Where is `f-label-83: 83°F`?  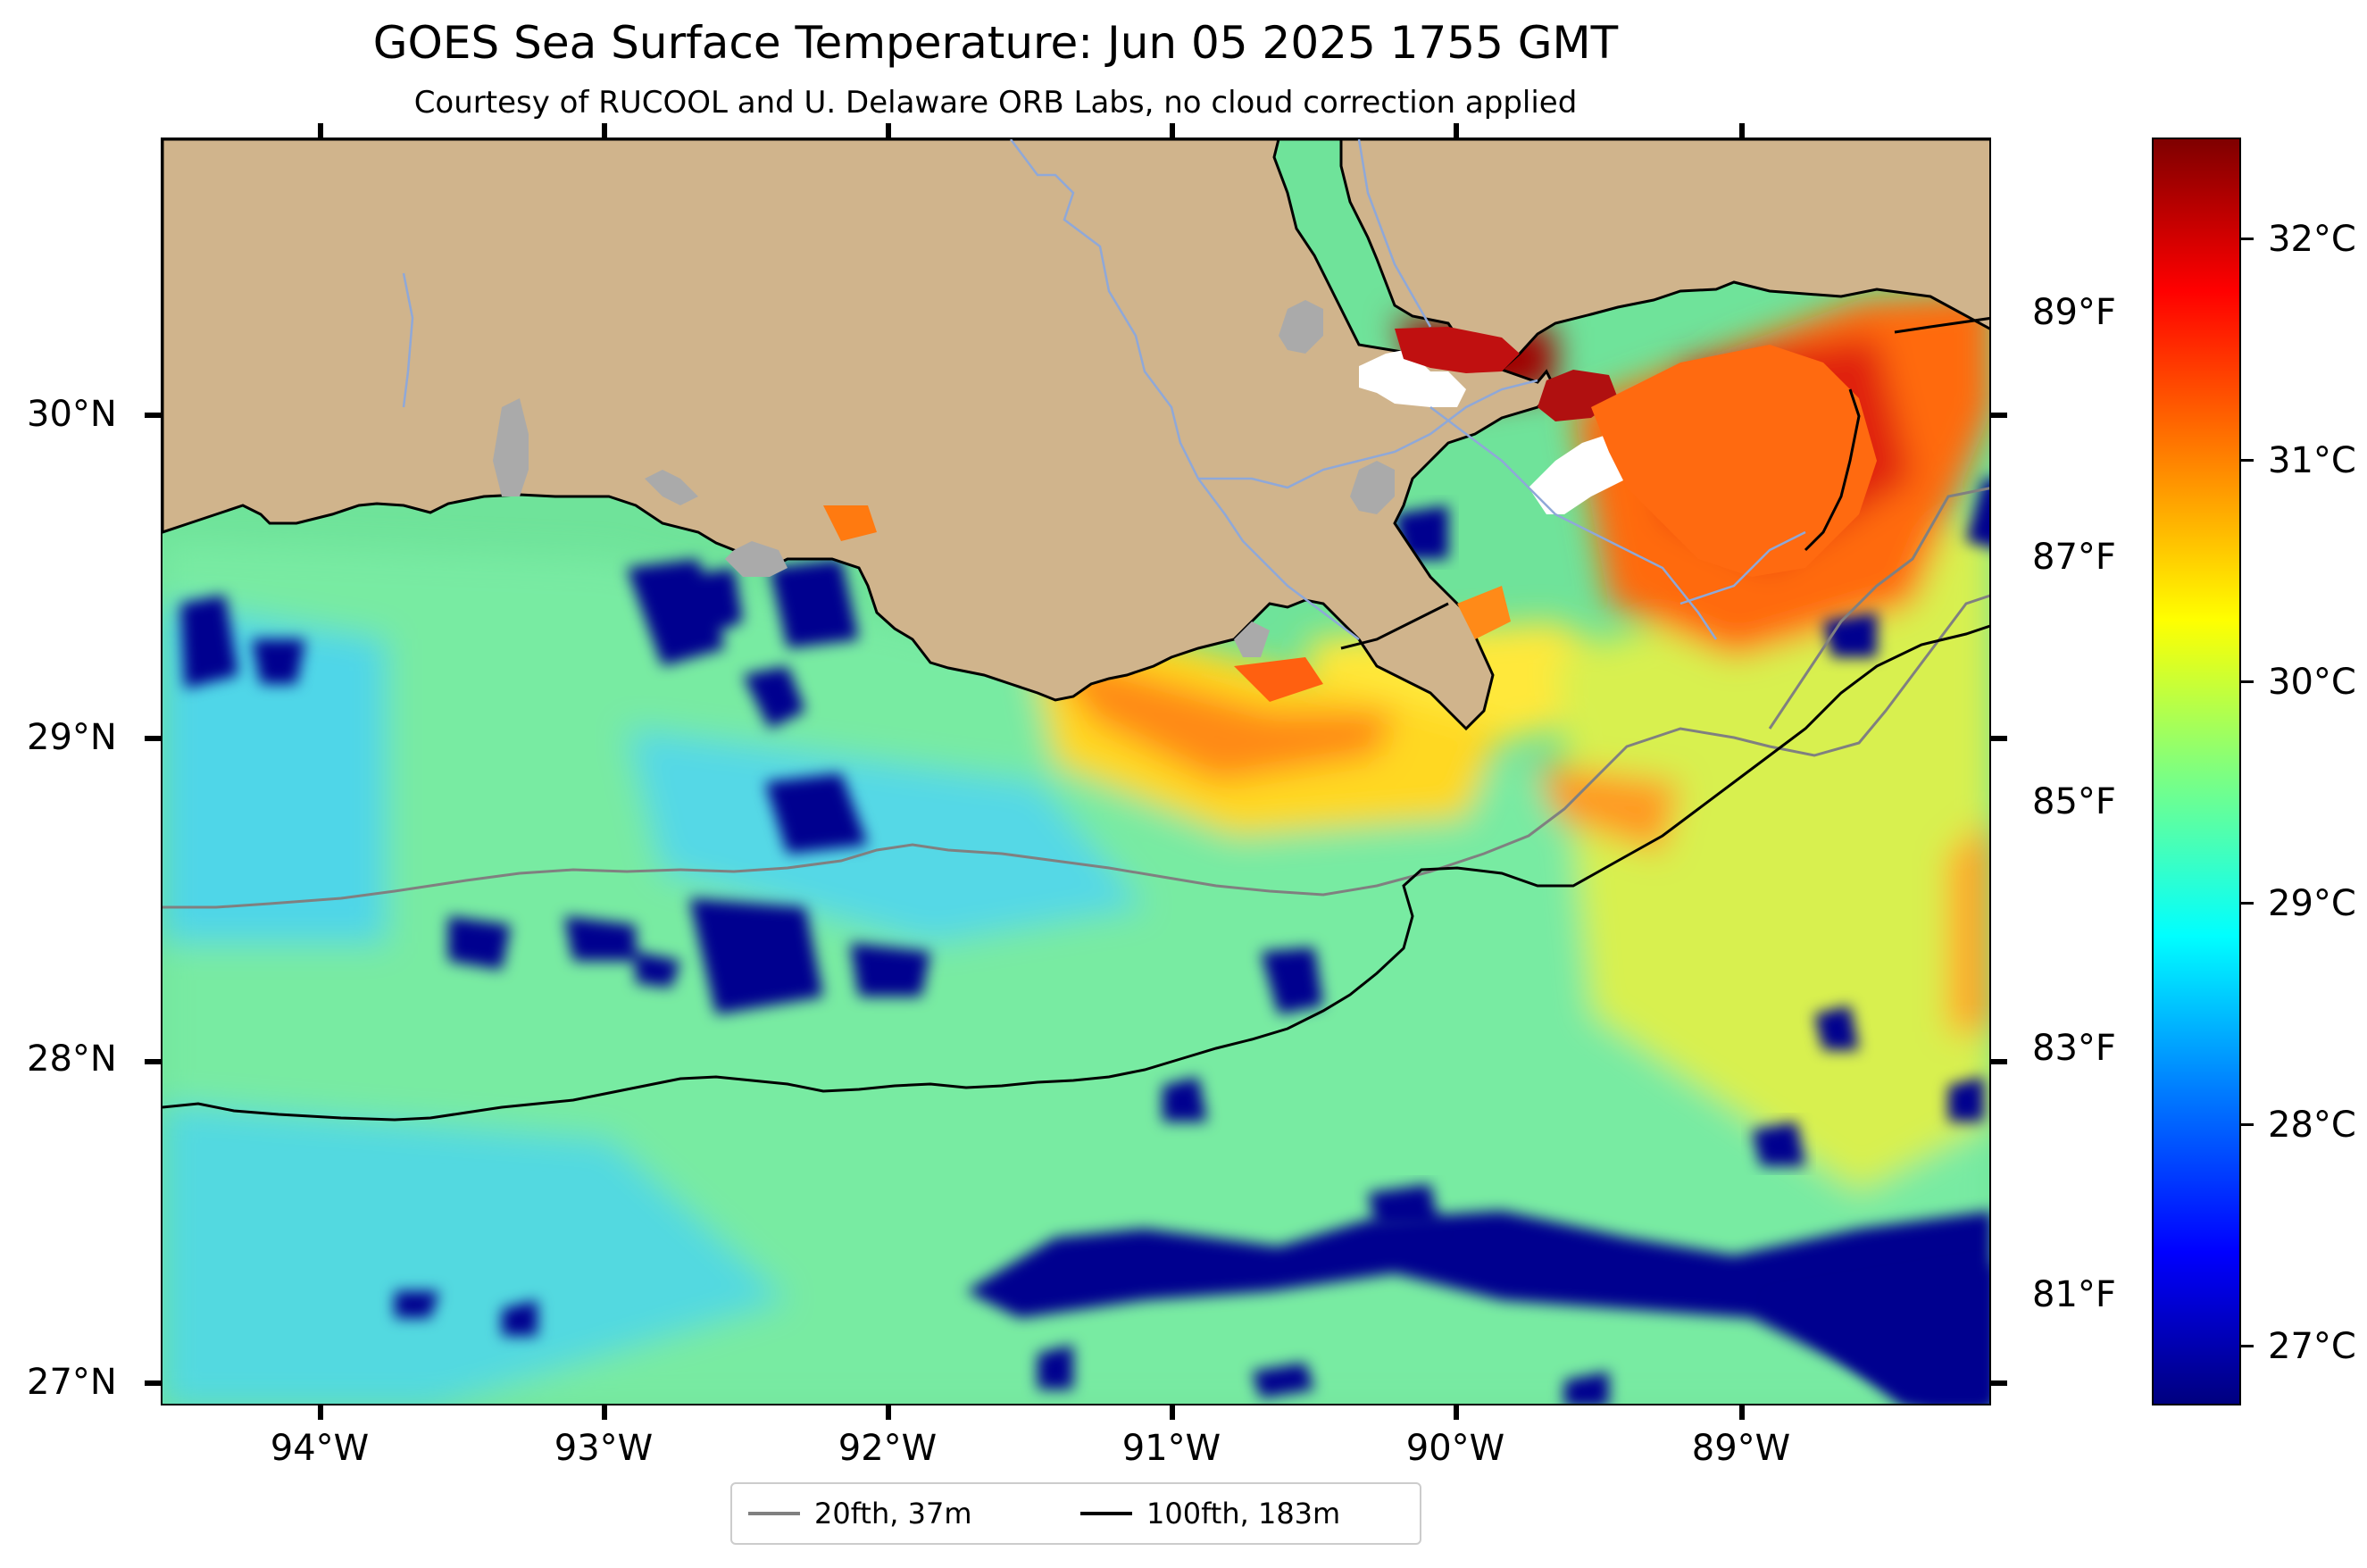
f-label-83: 83°F is located at coordinates (2074, 1048).